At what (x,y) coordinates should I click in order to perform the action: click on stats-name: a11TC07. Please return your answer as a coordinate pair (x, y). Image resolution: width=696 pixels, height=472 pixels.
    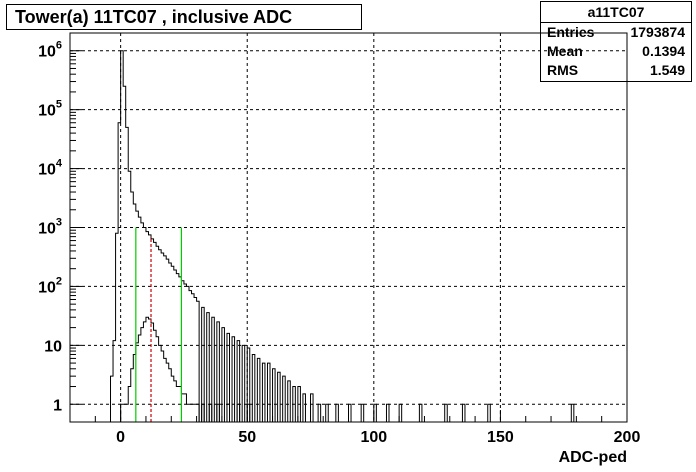
    Looking at the image, I should click on (616, 12).